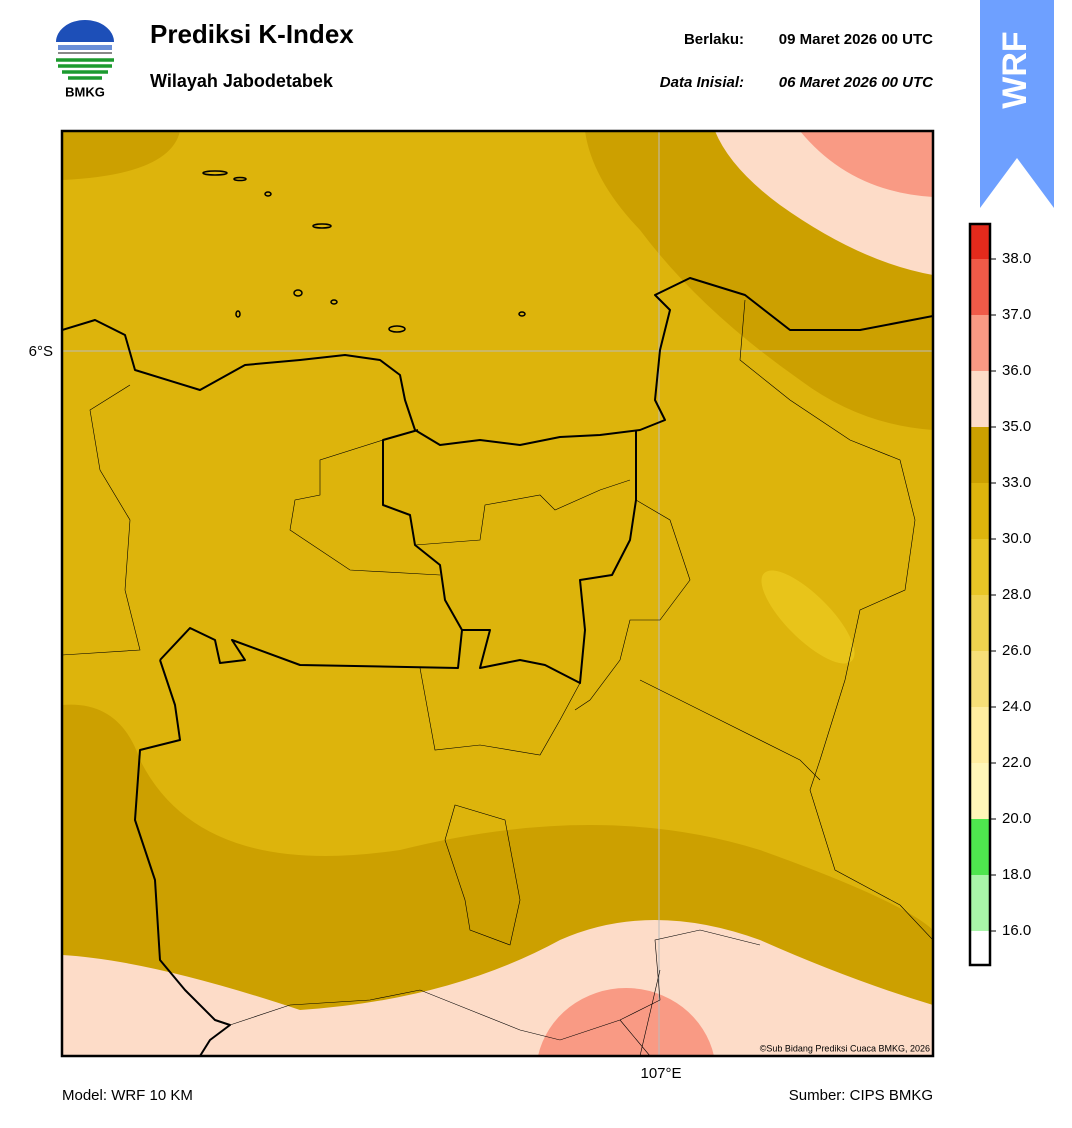 The width and height of the screenshot is (1072, 1128). Describe the element at coordinates (856, 39) in the screenshot. I see `valid-time: 09 Maret 2026 00 UTC` at that location.